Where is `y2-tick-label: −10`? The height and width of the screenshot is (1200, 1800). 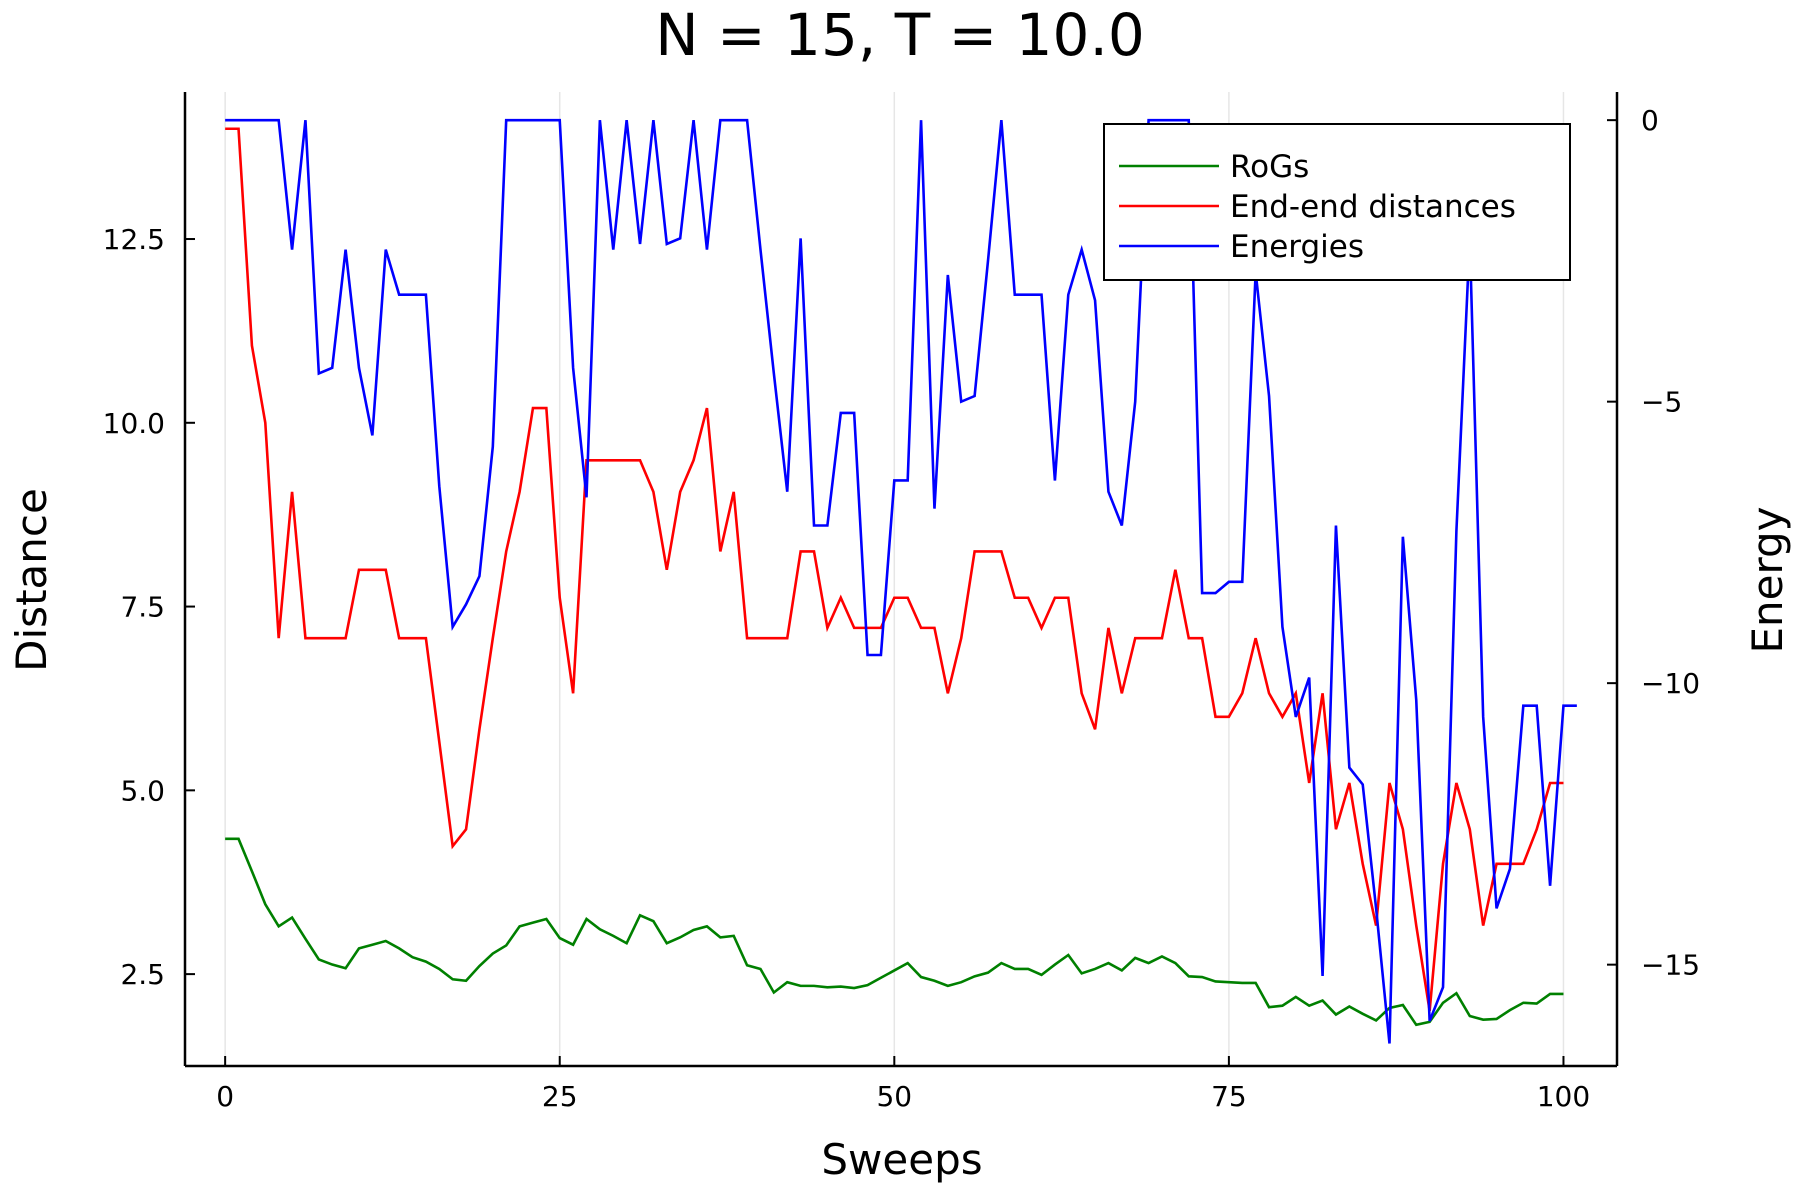 y2-tick-label: −10 is located at coordinates (1670, 683).